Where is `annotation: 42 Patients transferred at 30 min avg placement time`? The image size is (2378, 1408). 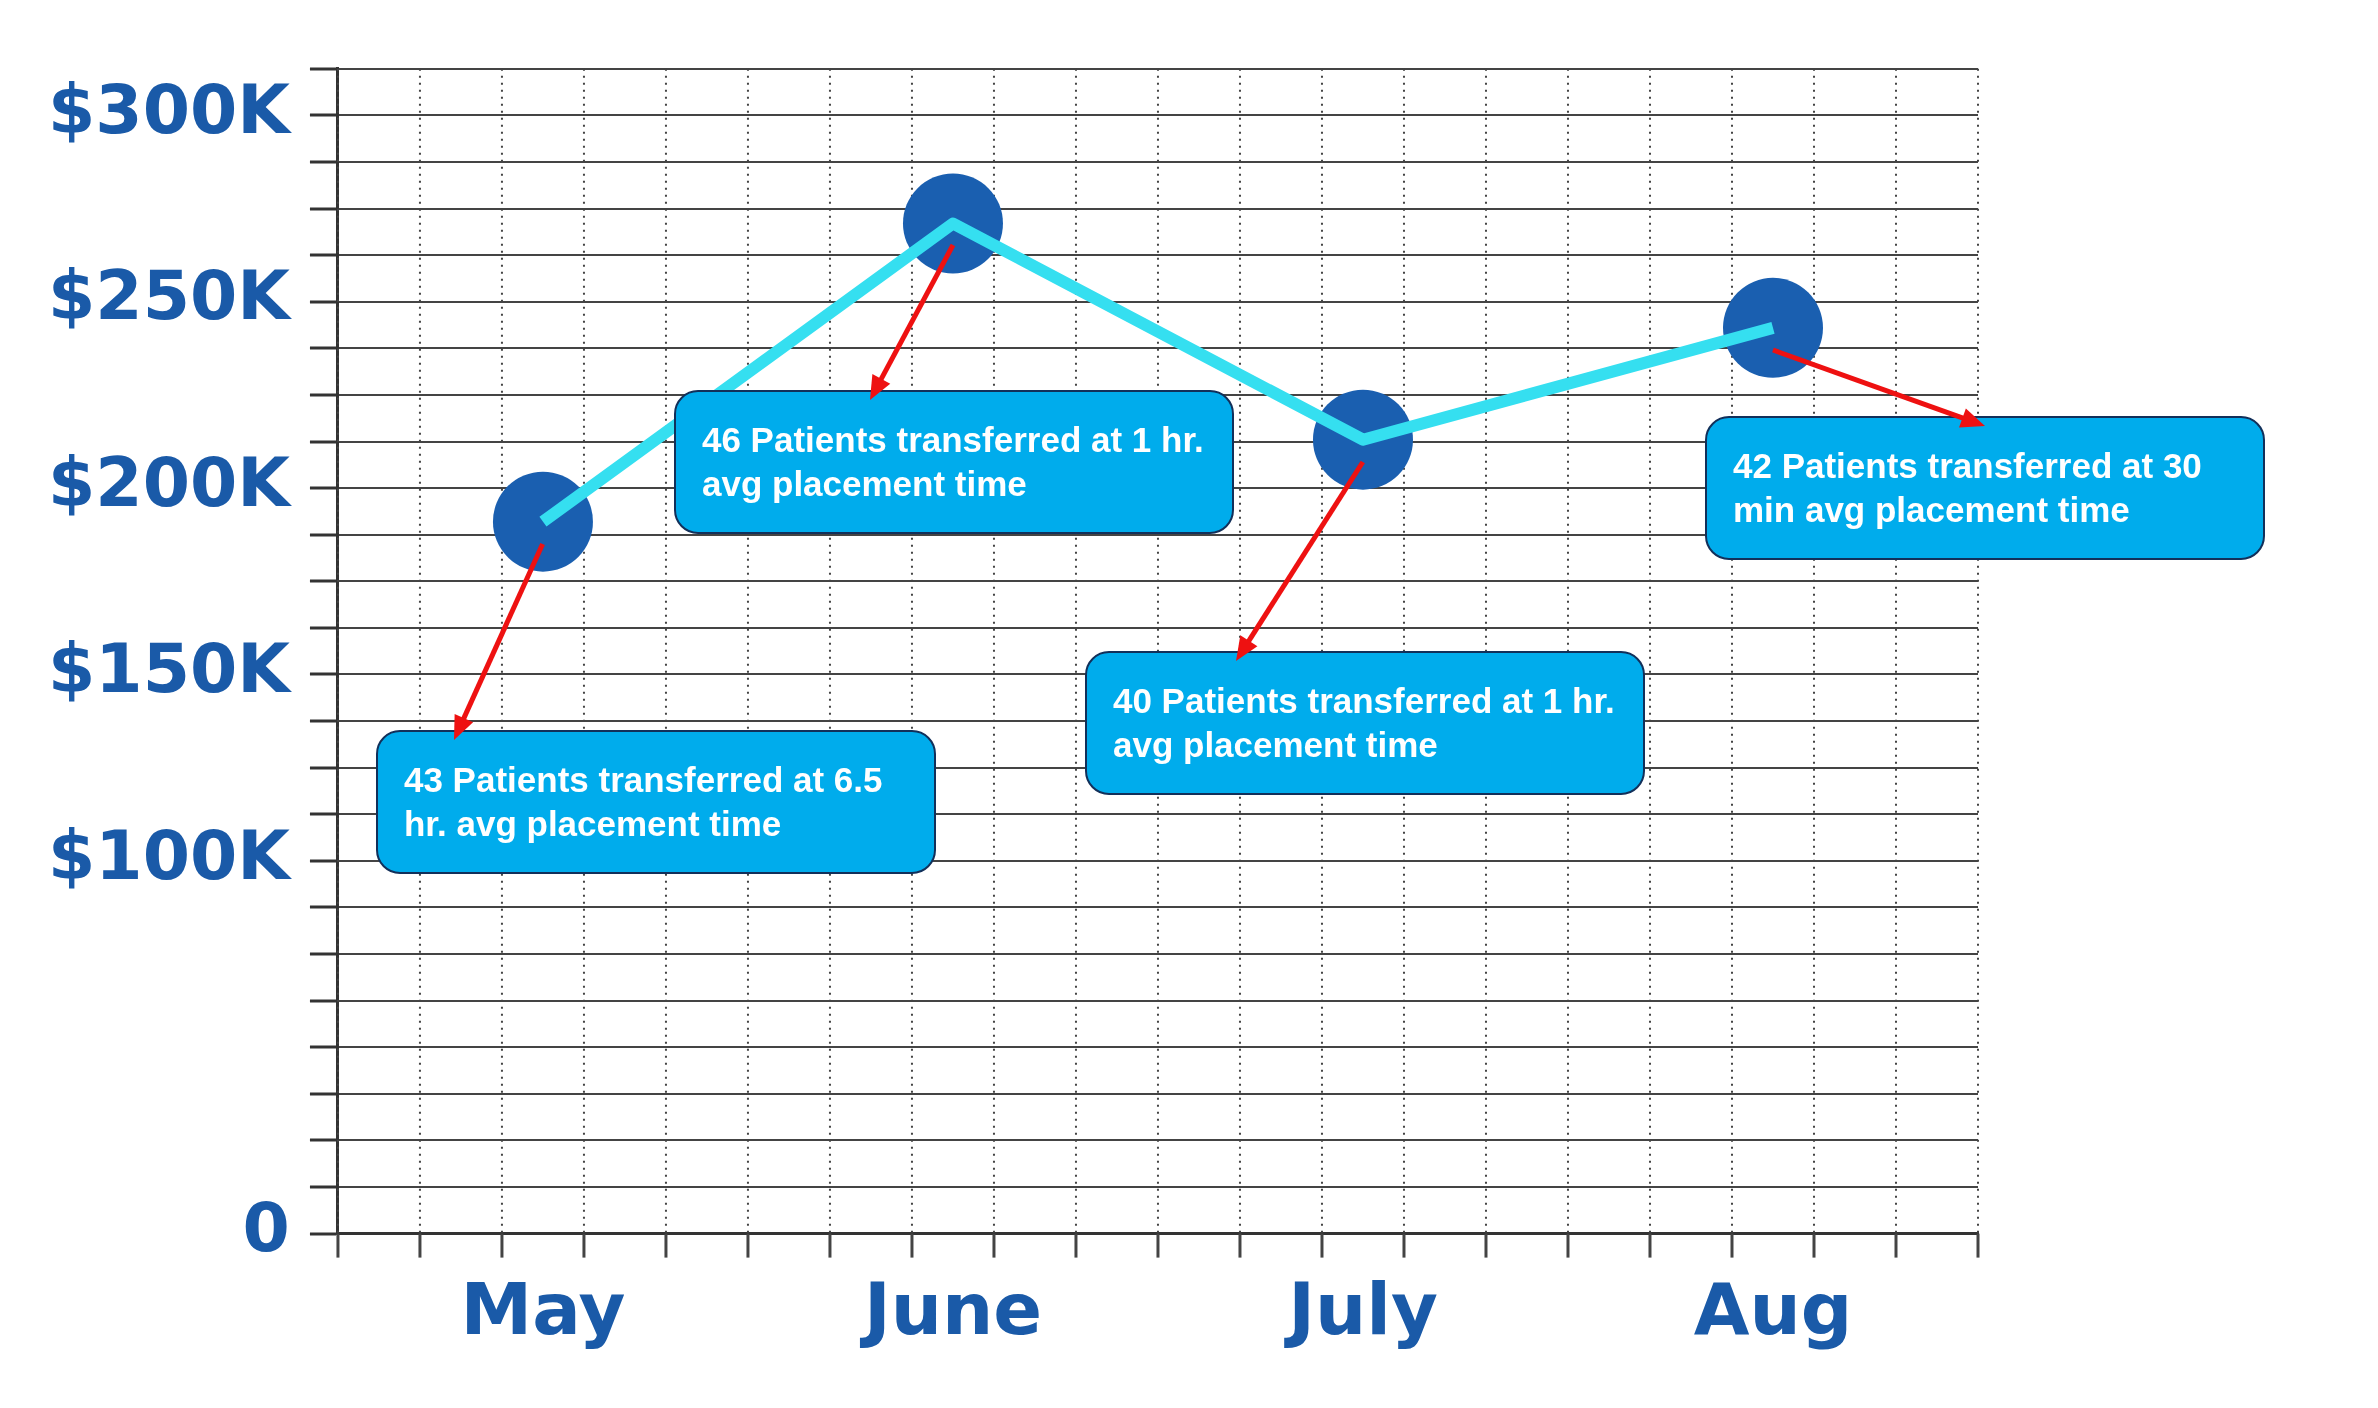
annotation: 42 Patients transferred at 30 min avg placement time is located at coordinates (1984, 487).